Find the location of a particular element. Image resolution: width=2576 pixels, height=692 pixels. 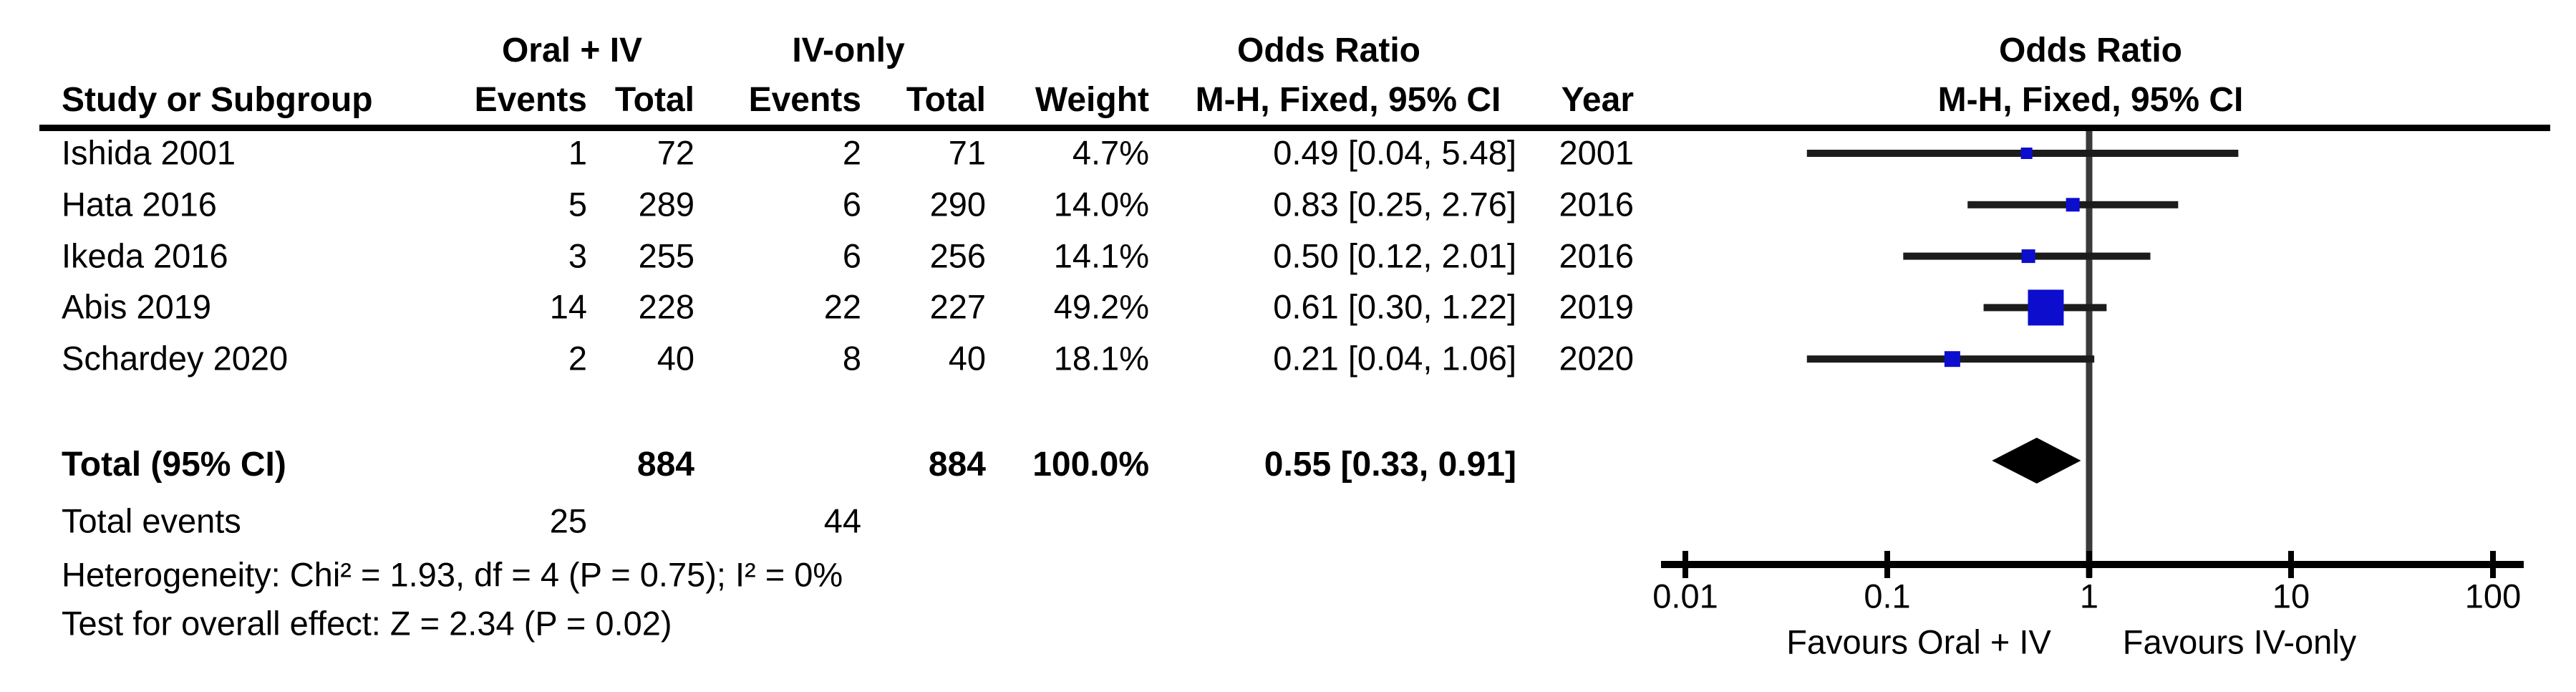

cell-weight: 49.2% is located at coordinates (1101, 306).